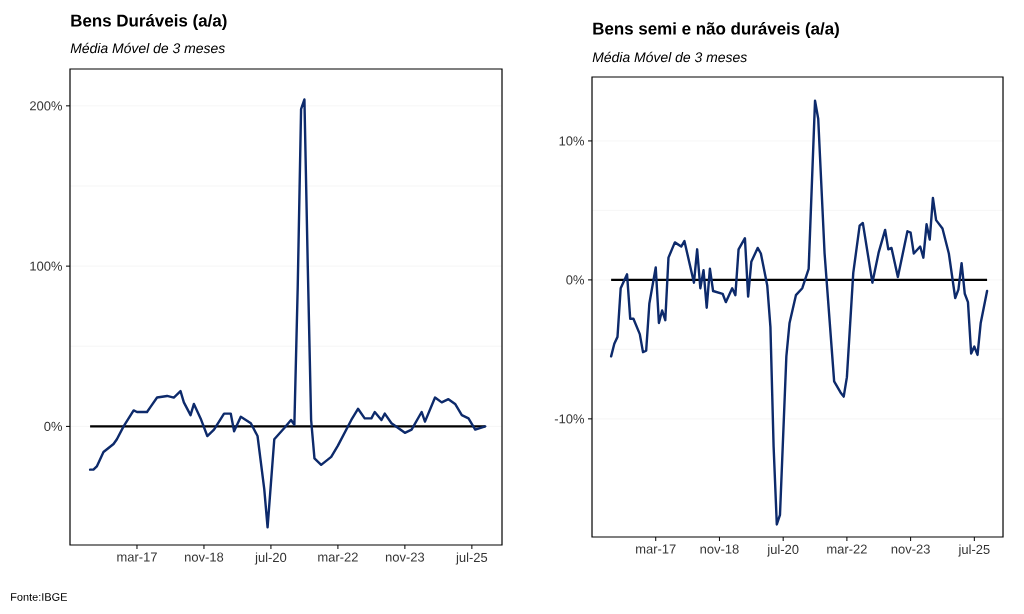  What do you see at coordinates (569, 419) in the screenshot?
I see `y-tick-label: -10%` at bounding box center [569, 419].